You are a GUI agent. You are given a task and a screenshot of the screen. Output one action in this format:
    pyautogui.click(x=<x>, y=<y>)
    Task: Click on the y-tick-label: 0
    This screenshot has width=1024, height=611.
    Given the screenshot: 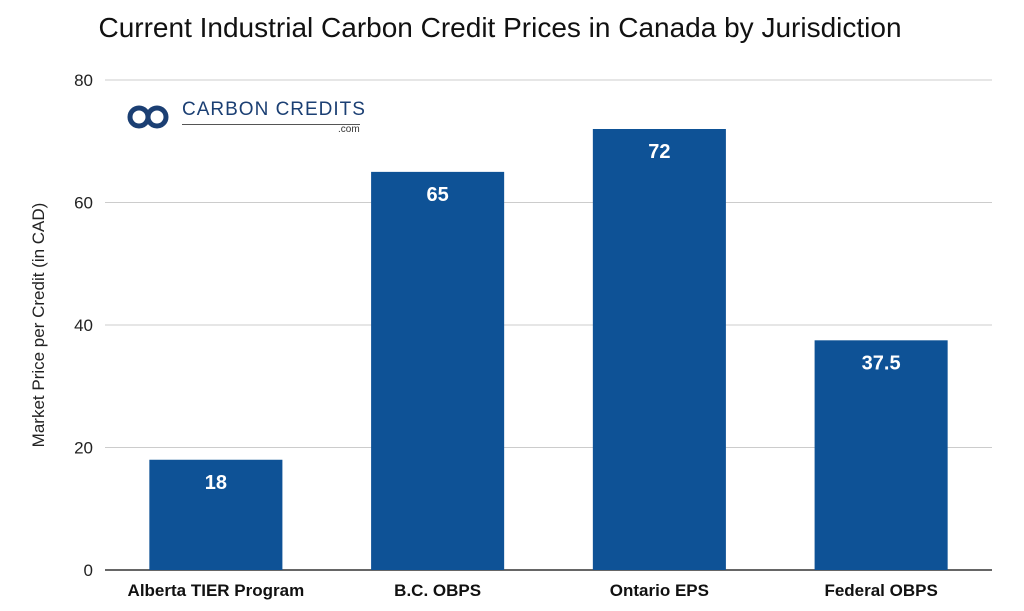 What is the action you would take?
    pyautogui.click(x=88, y=570)
    